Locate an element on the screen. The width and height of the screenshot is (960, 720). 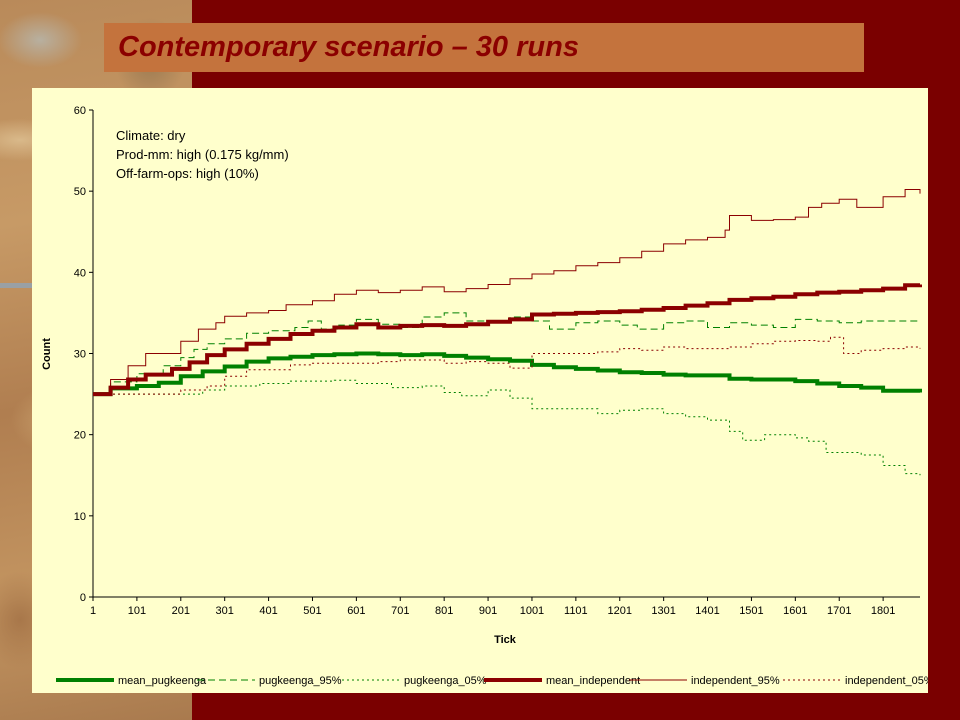
x-tick-label: 601 is located at coordinates (356, 611).